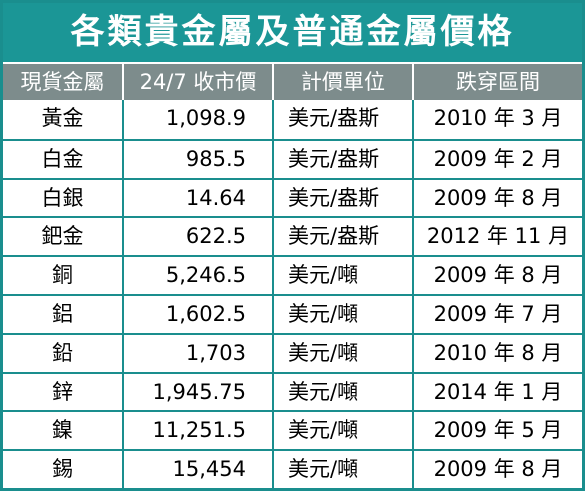  What do you see at coordinates (199, 353) in the screenshot?
I see `closing-price: 1,703` at bounding box center [199, 353].